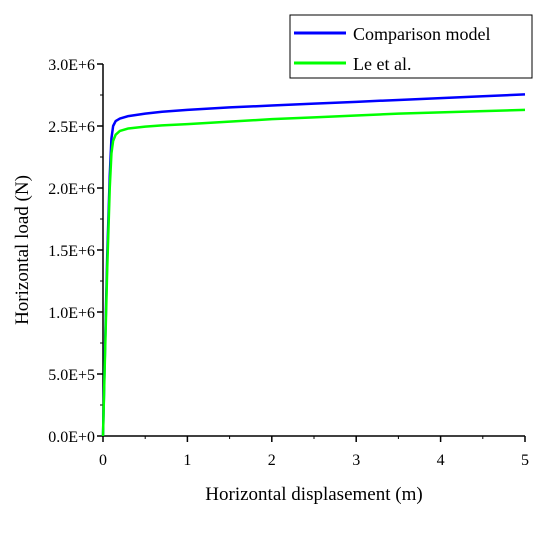 The image size is (550, 537). I want to click on y-axis-title: Horizontal load (N), so click(22, 250).